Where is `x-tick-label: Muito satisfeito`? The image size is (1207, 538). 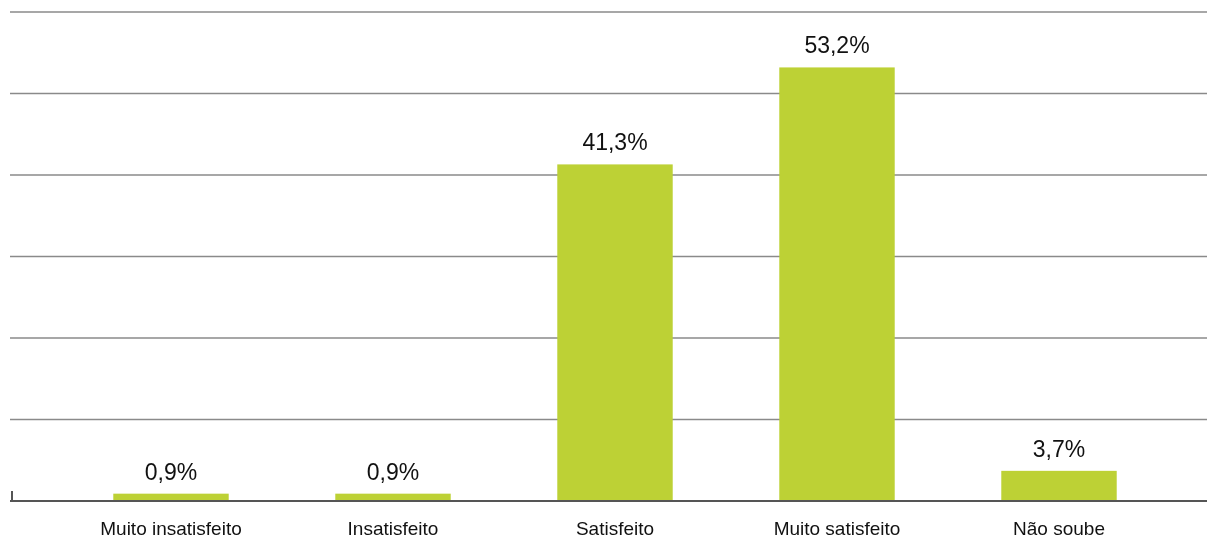 x-tick-label: Muito satisfeito is located at coordinates (837, 528).